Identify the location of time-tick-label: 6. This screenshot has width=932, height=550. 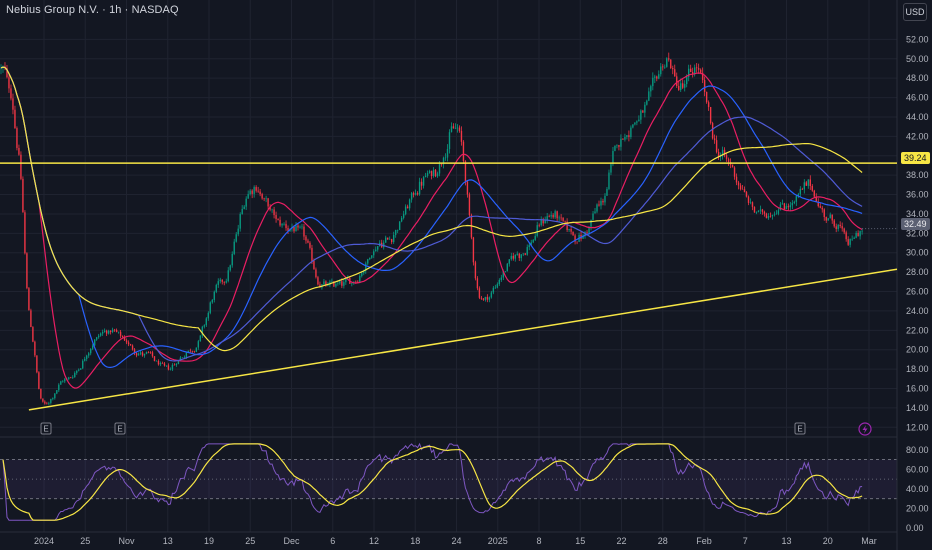
(332, 541).